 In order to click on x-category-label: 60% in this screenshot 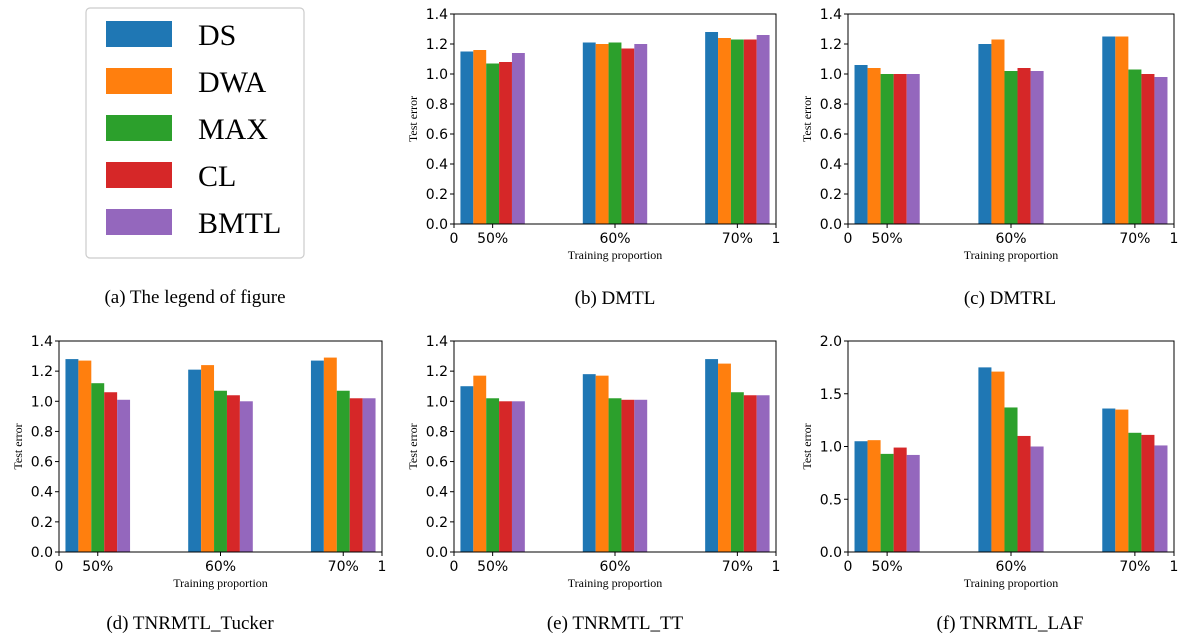, I will do `click(1010, 239)`.